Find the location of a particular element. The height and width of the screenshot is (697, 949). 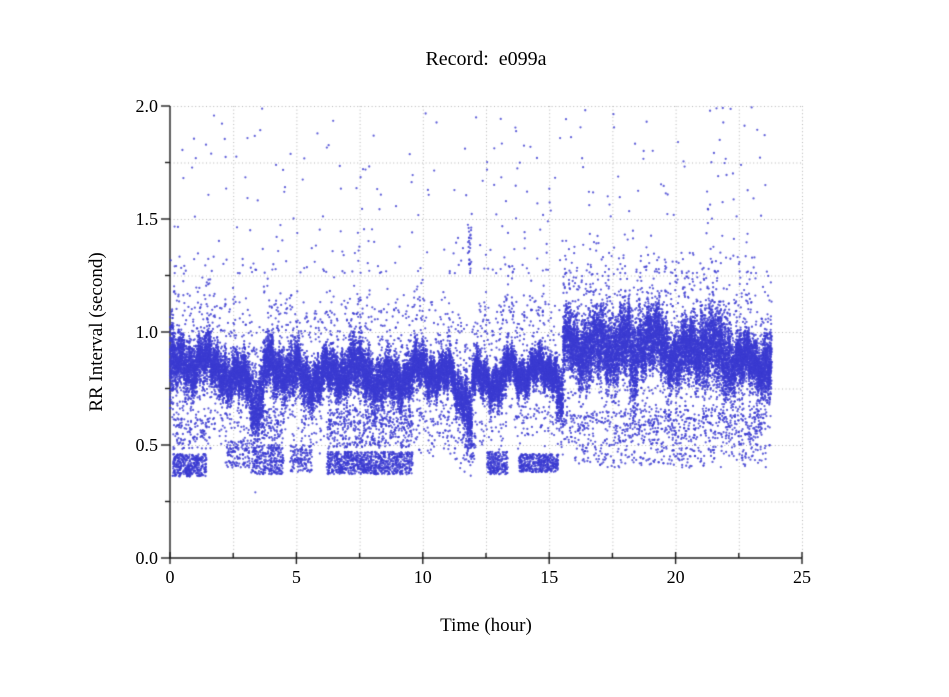

y-axis-label: RR Interval (second) is located at coordinates (96, 332).